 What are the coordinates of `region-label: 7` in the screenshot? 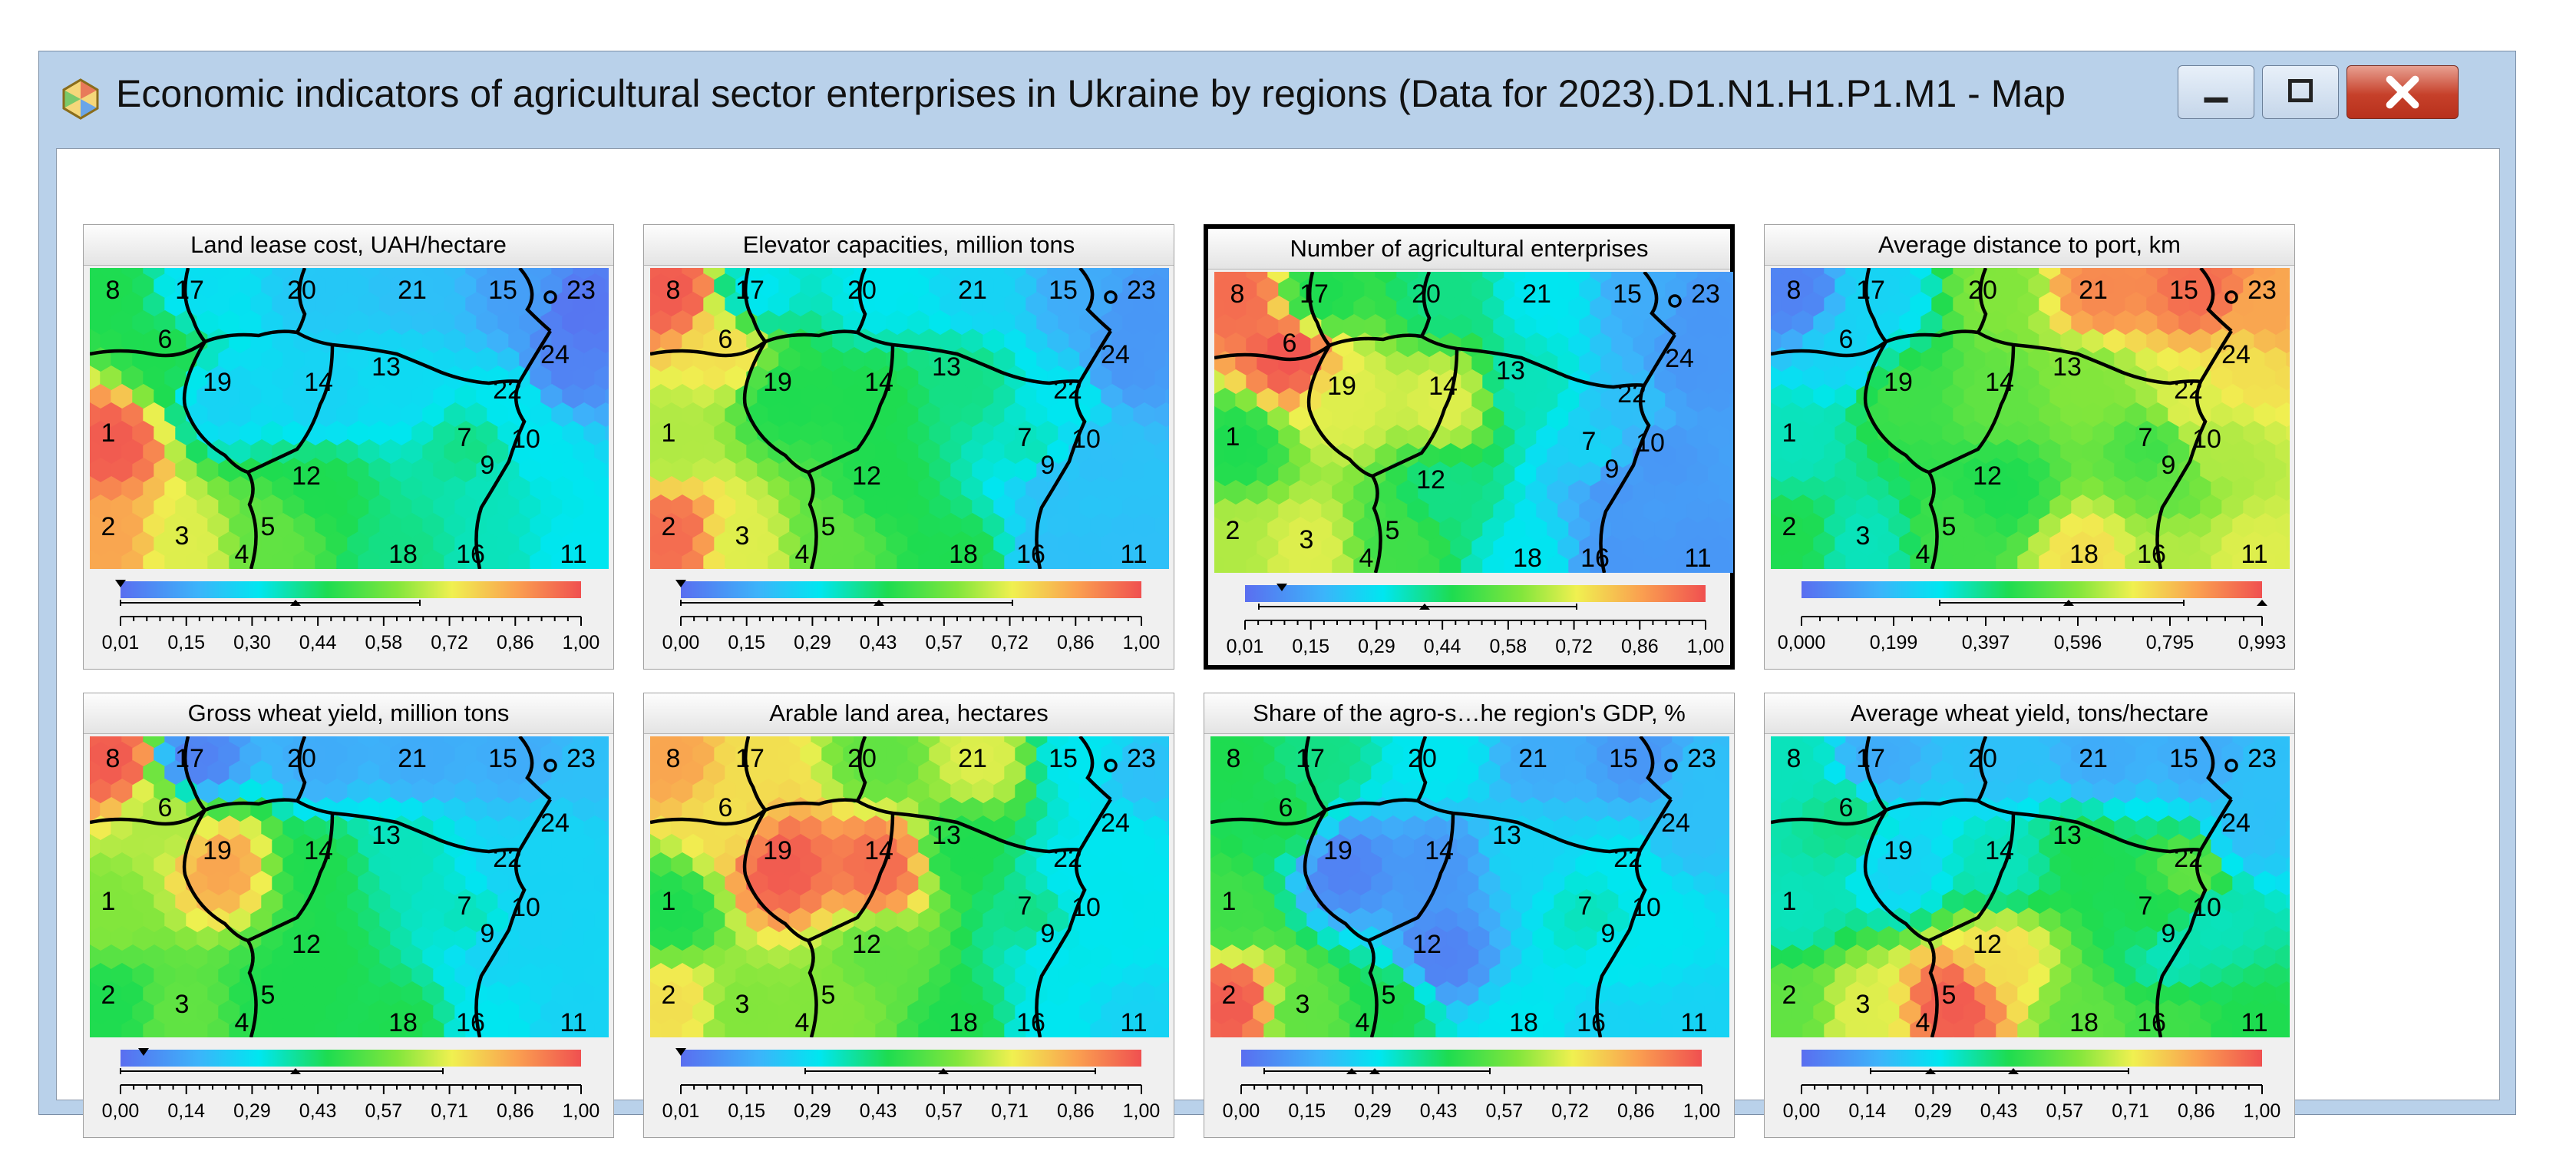 It's located at (1025, 438).